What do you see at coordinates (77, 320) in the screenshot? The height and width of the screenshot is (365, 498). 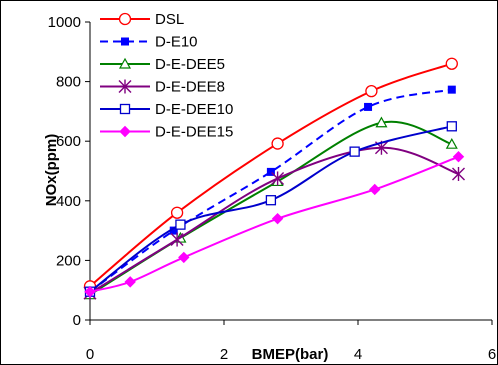 I see `y-tick-label: 0` at bounding box center [77, 320].